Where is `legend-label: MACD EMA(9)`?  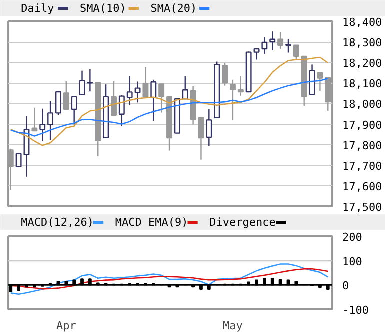 legend-label: MACD EMA(9) is located at coordinates (151, 222).